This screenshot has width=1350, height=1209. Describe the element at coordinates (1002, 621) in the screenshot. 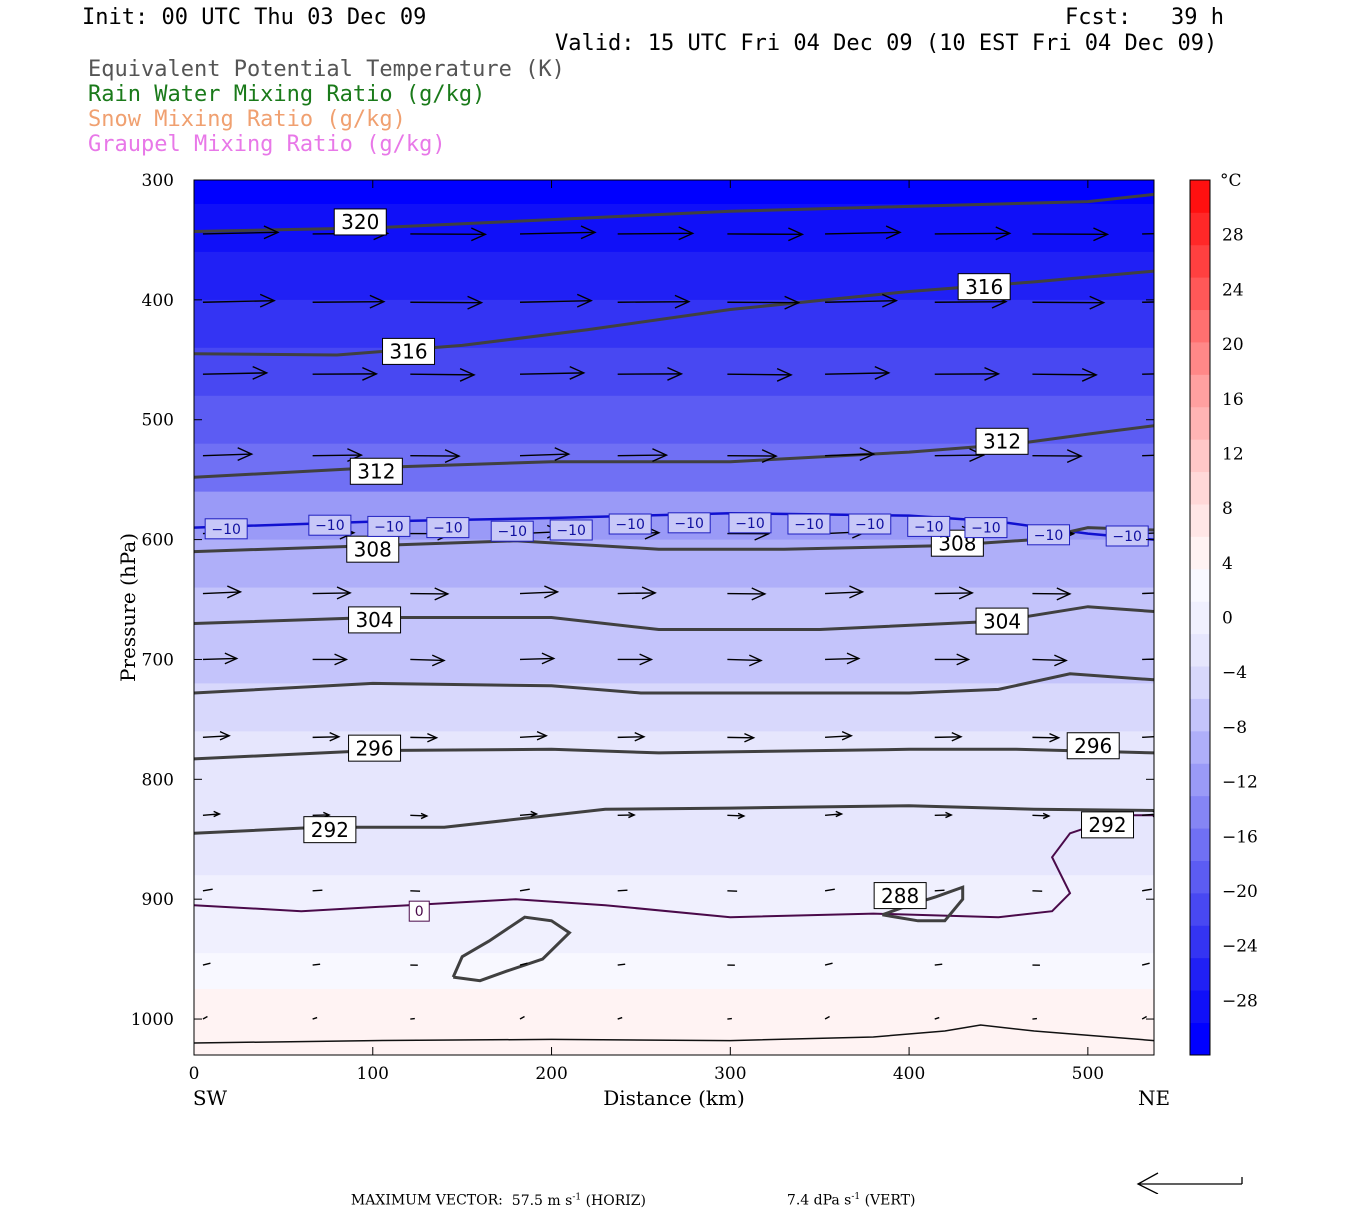

I see `theta-e-label: 304` at that location.